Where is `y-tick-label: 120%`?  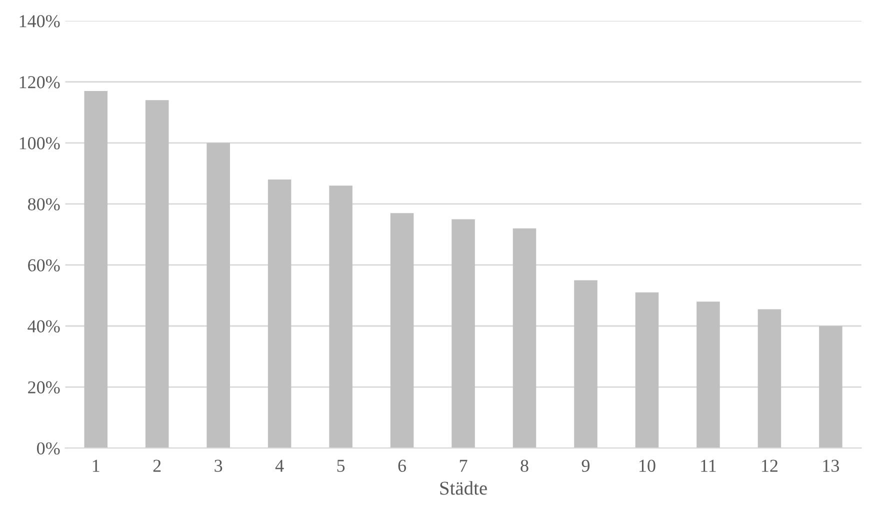
y-tick-label: 120% is located at coordinates (40, 82).